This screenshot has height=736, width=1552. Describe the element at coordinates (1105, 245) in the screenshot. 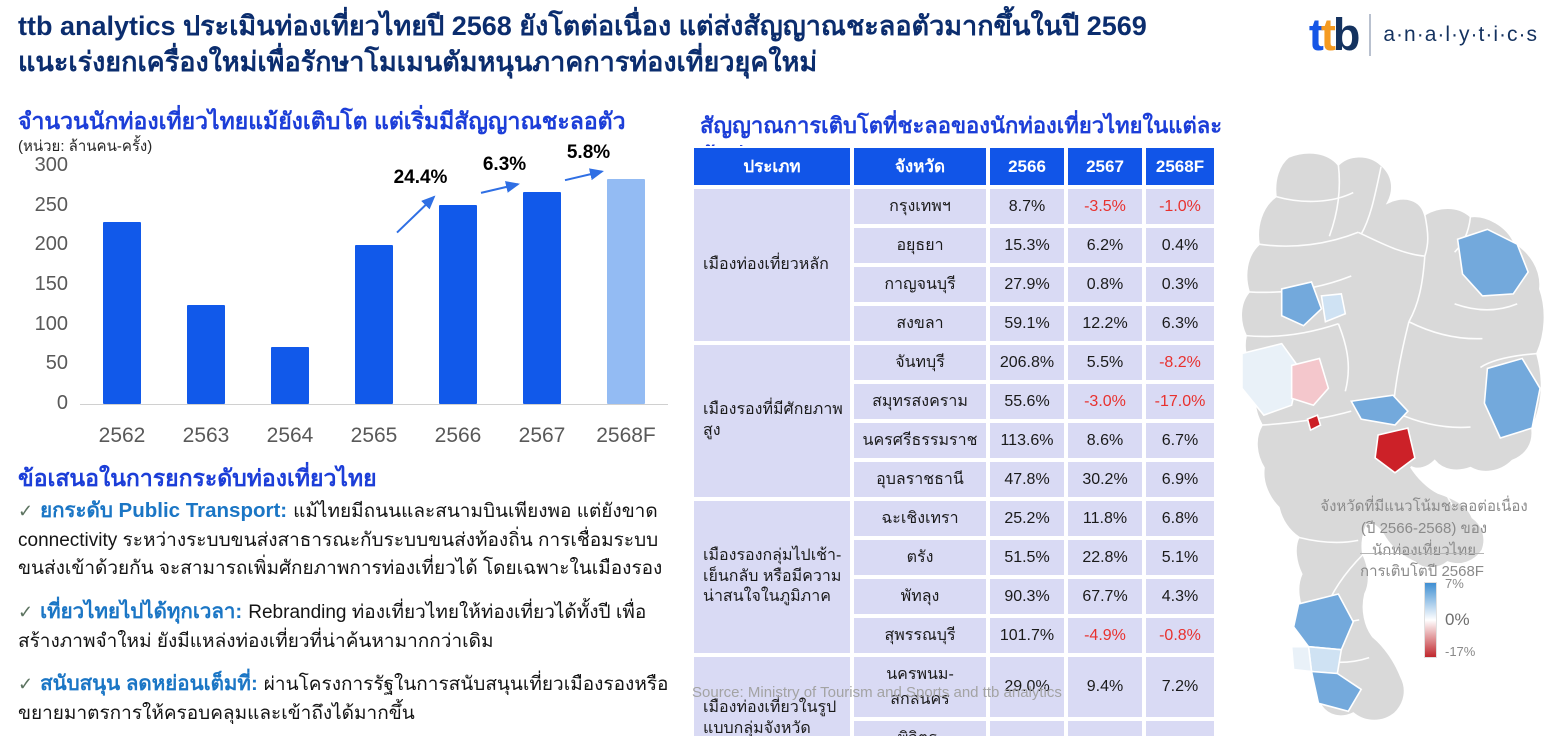

I see `growth-value-cell: 6.2%` at that location.